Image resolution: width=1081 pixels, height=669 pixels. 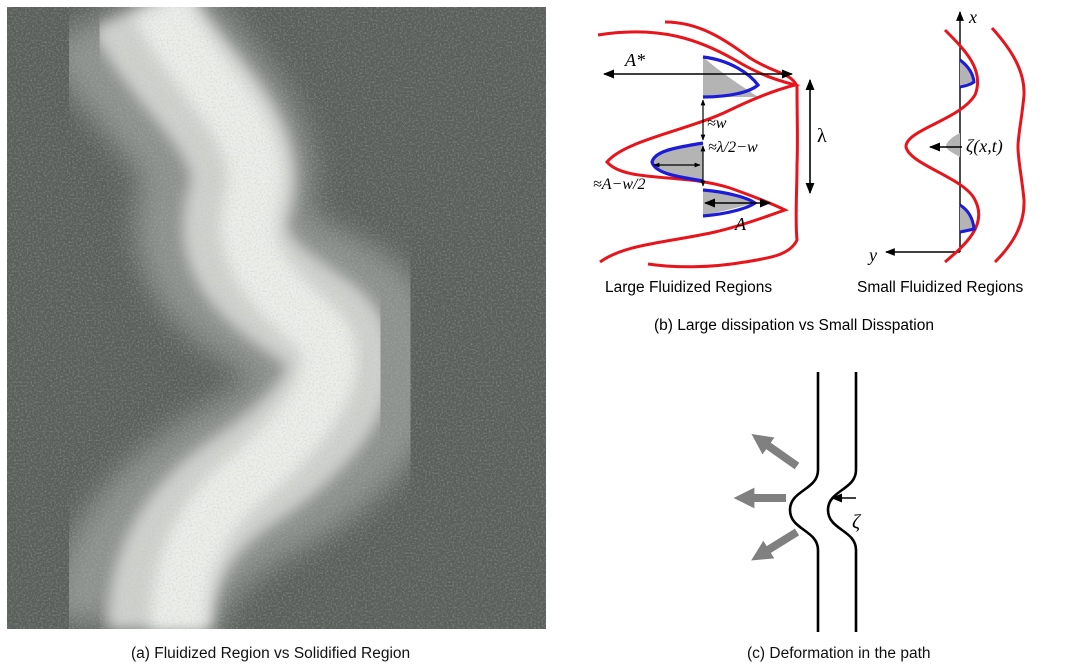 I want to click on label-half-lambda: ≈λ/2−w, so click(x=733, y=147).